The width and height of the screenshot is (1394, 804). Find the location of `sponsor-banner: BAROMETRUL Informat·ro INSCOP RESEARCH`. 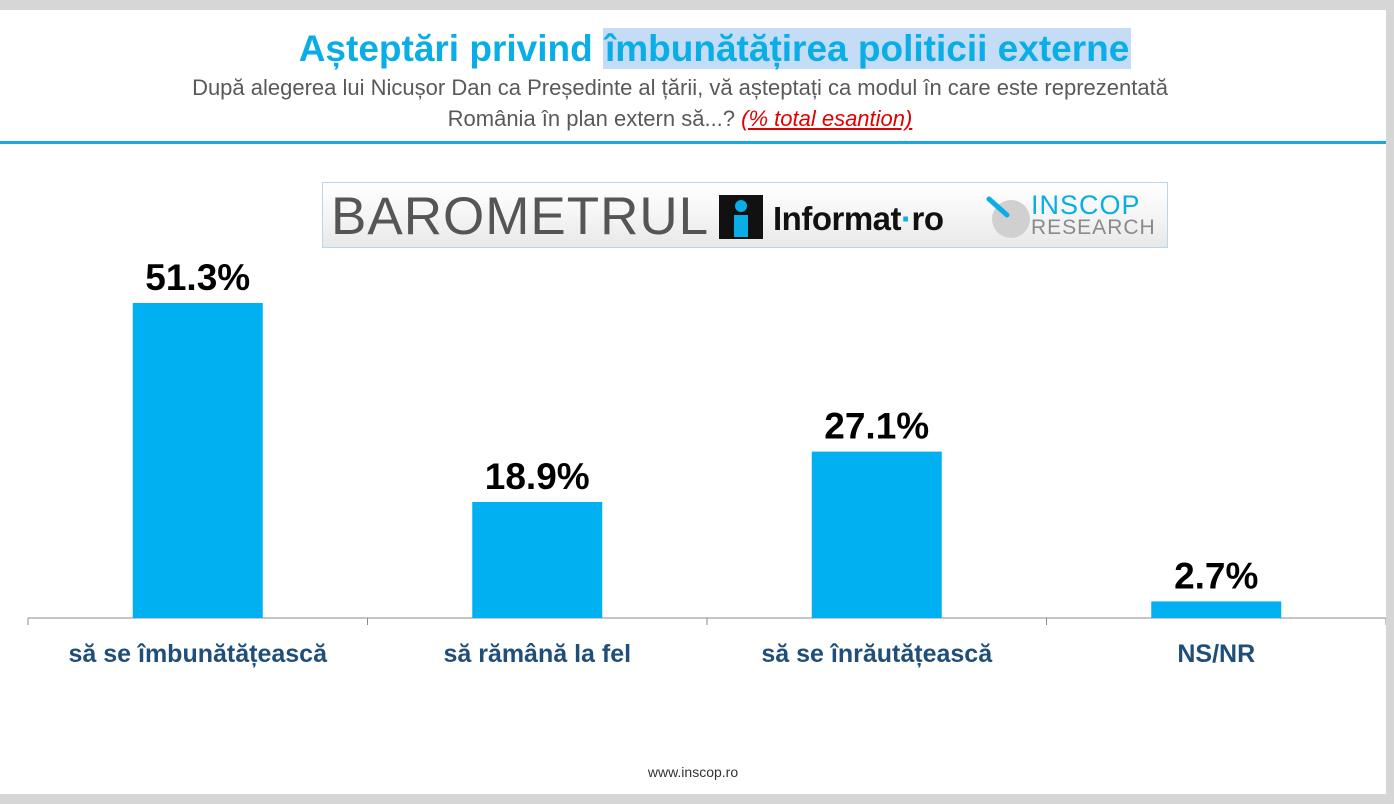

sponsor-banner: BAROMETRUL Informat·ro INSCOP RESEARCH is located at coordinates (745, 215).